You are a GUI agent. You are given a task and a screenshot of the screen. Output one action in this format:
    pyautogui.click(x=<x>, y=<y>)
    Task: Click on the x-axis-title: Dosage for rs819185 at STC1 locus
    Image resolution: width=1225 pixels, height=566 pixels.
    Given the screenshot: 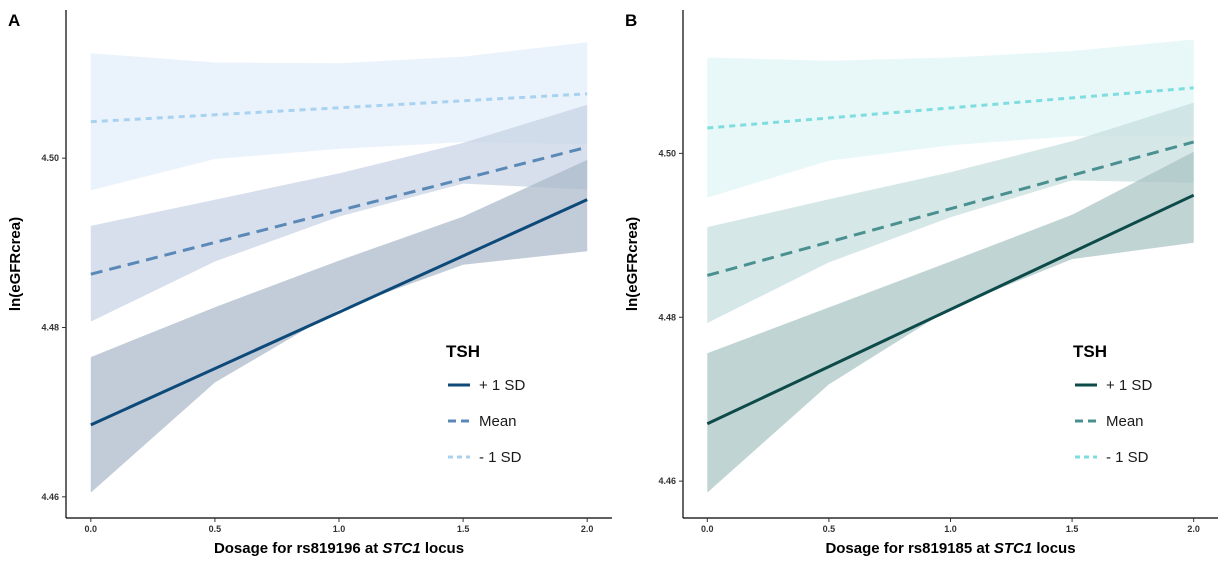 What is the action you would take?
    pyautogui.click(x=950, y=548)
    